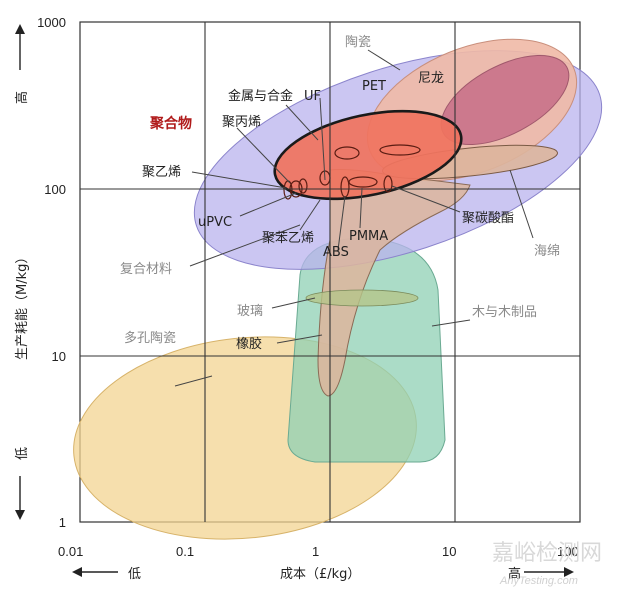 The width and height of the screenshot is (640, 593). Describe the element at coordinates (538, 581) in the screenshot. I see `watermark-en: AnyTesting.com` at that location.